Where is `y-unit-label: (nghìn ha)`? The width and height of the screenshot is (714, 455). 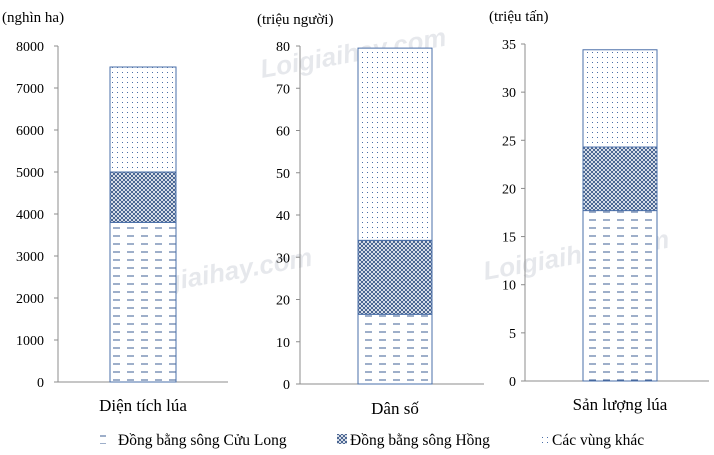 y-unit-label: (nghìn ha) is located at coordinates (33, 18).